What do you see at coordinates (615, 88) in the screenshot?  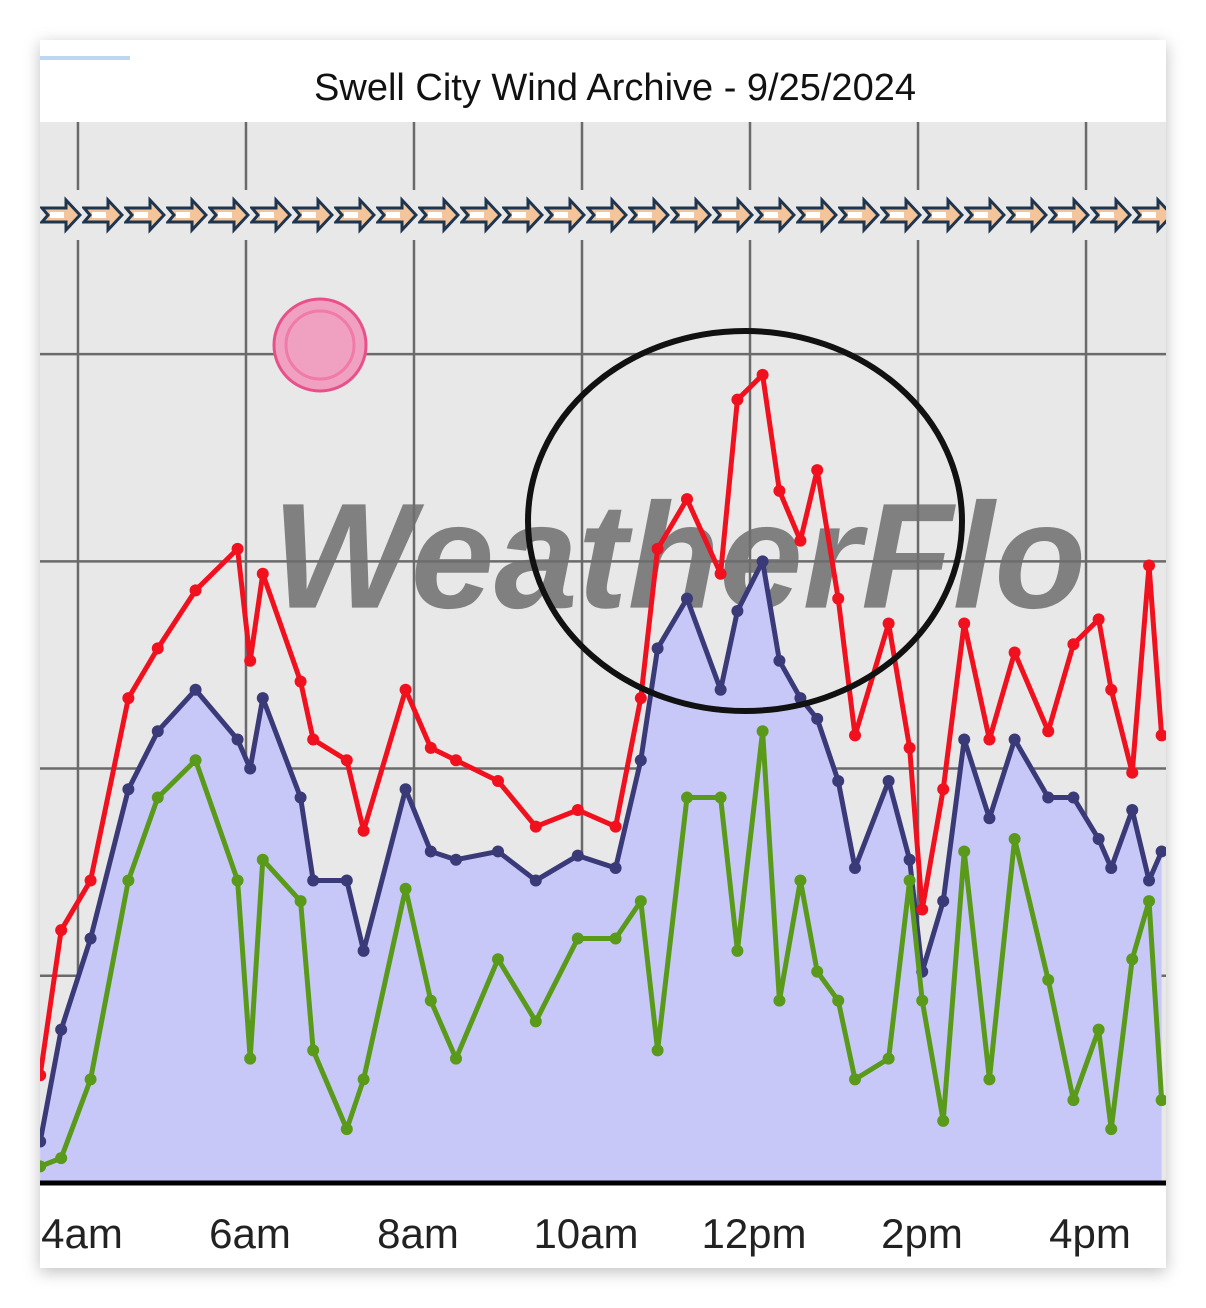 I see `chart-title: Swell City Wind Archive - 9/25/2024` at bounding box center [615, 88].